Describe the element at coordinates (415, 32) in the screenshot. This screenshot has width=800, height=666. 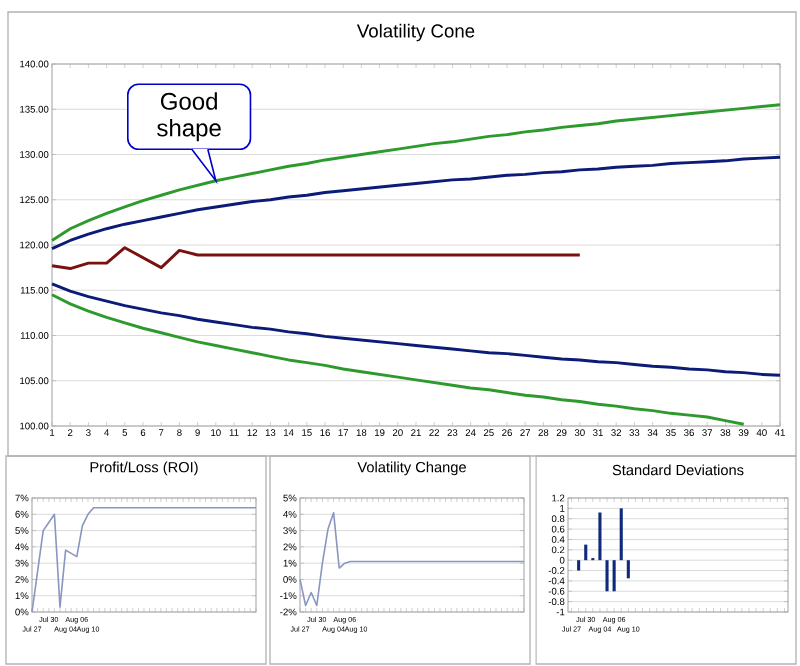
I see `chart-title: Volatility Cone` at that location.